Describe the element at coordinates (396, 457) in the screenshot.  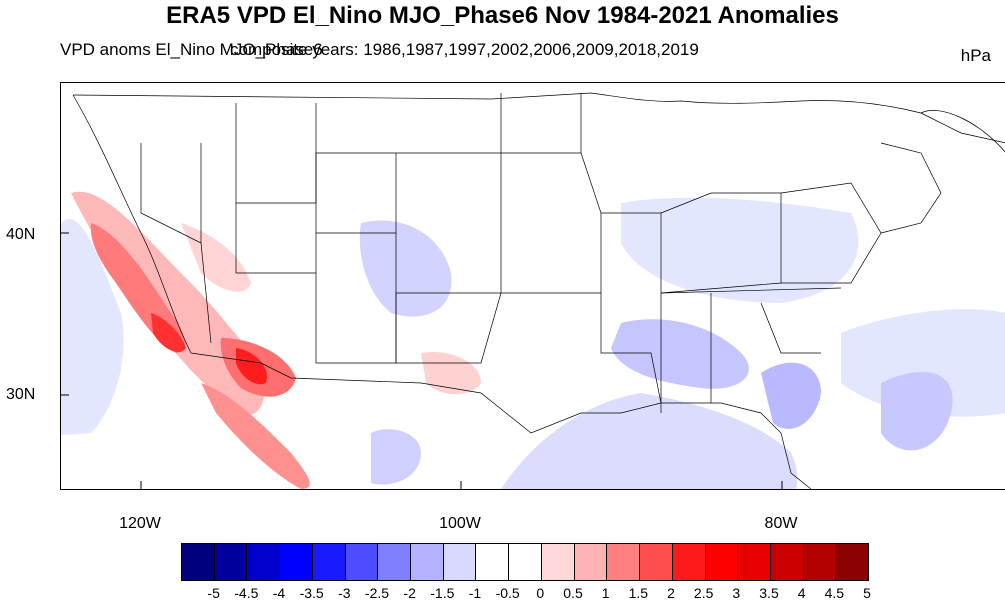
I see `blue-region-texas` at that location.